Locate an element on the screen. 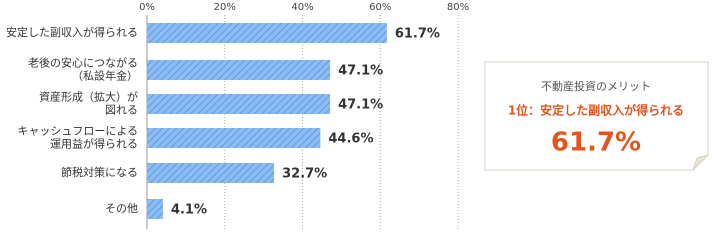  callout: 不動産投資のメリット 1位：安定した副収入が得られる 61.7% is located at coordinates (597, 116).